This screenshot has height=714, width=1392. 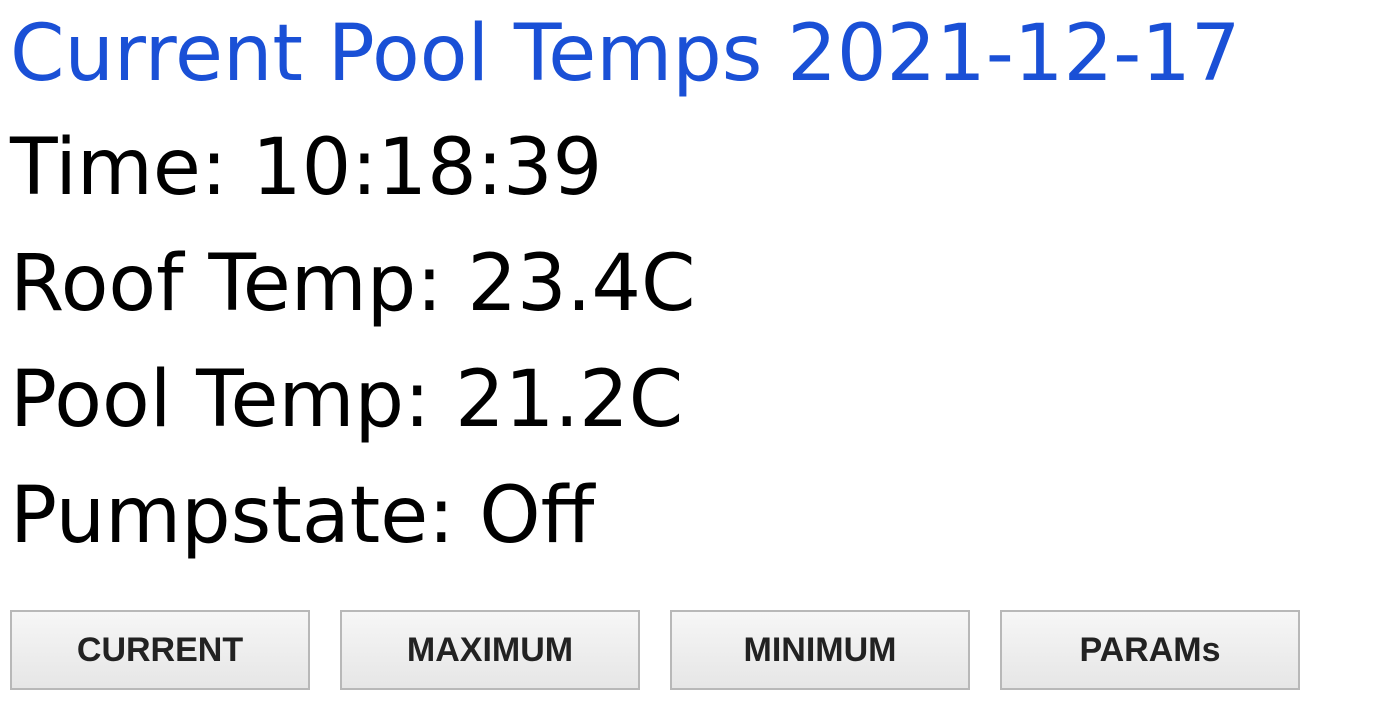 I want to click on pumpstate-value: Off, so click(x=537, y=516).